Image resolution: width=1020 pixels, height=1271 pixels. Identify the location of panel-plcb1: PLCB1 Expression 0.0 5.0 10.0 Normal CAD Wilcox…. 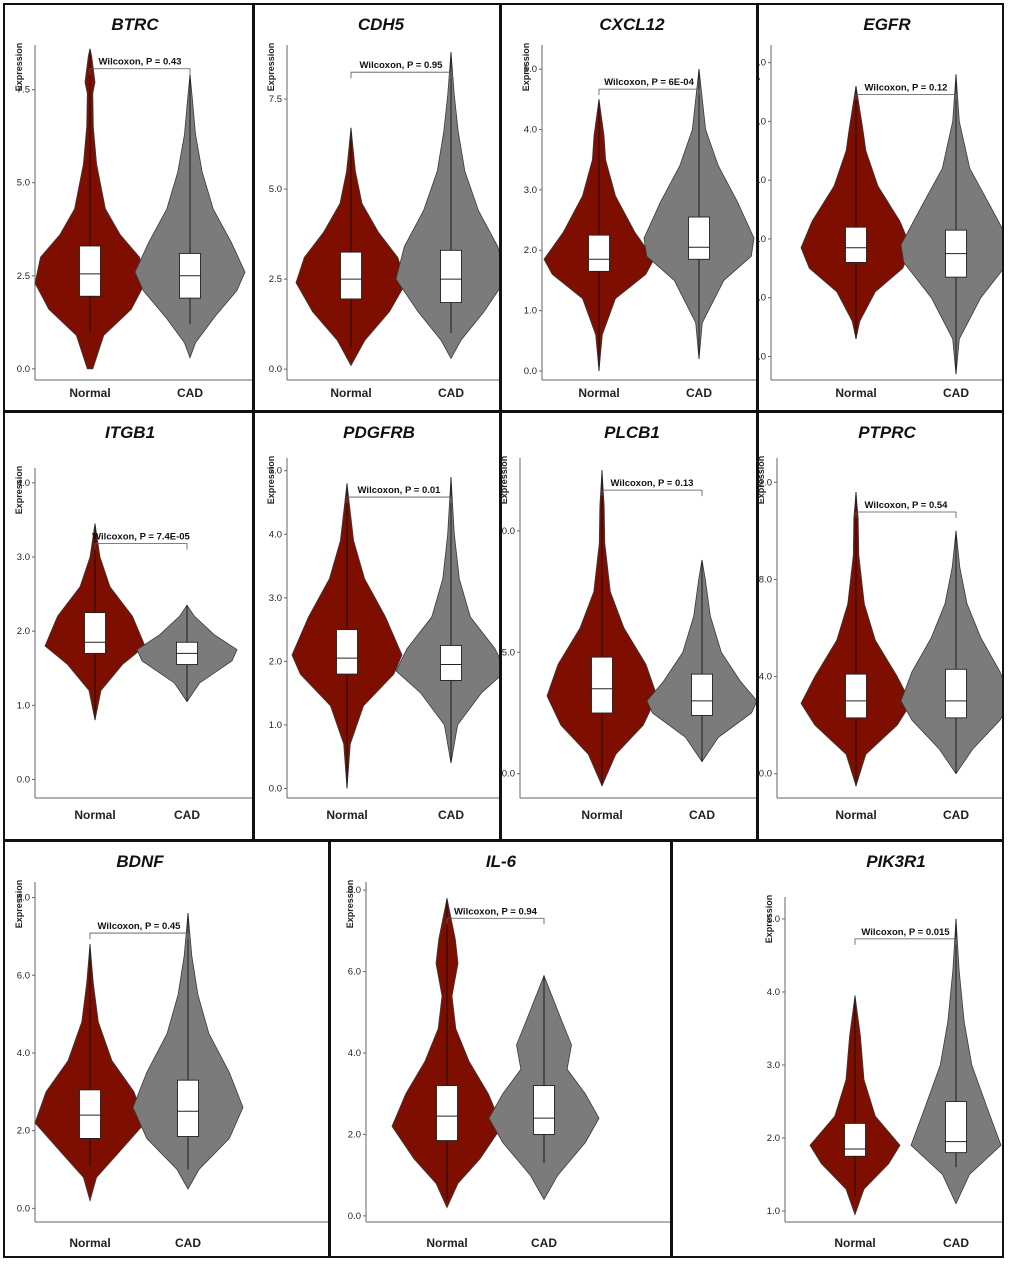
(629, 626).